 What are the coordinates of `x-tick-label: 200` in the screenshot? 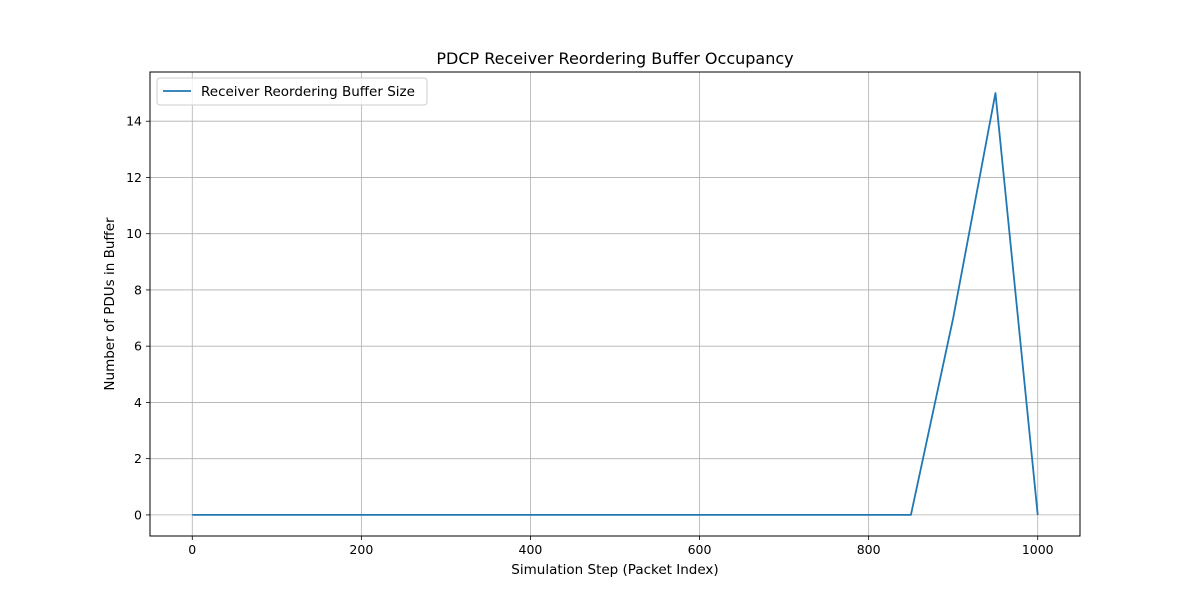 It's located at (361, 549).